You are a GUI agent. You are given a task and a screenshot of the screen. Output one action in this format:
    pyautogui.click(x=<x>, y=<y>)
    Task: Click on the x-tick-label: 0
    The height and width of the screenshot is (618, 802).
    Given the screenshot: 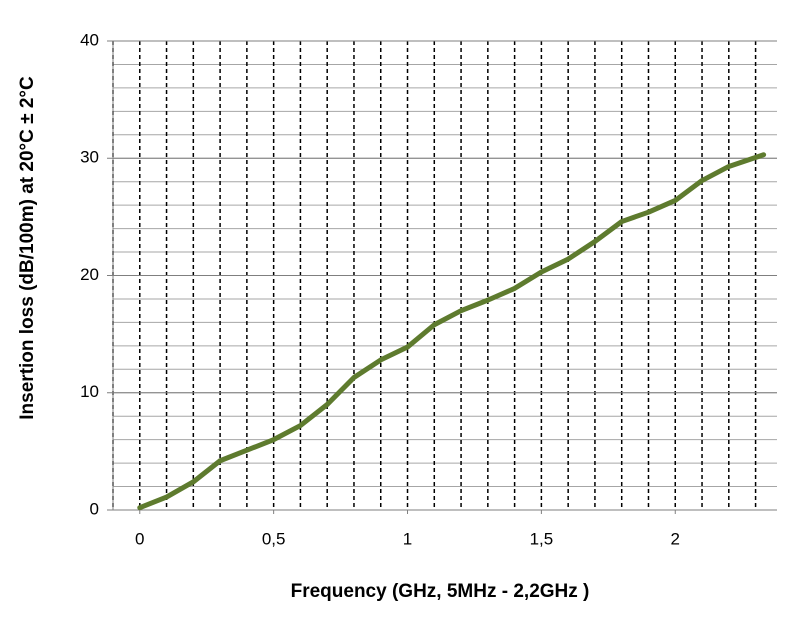 What is the action you would take?
    pyautogui.click(x=139, y=538)
    